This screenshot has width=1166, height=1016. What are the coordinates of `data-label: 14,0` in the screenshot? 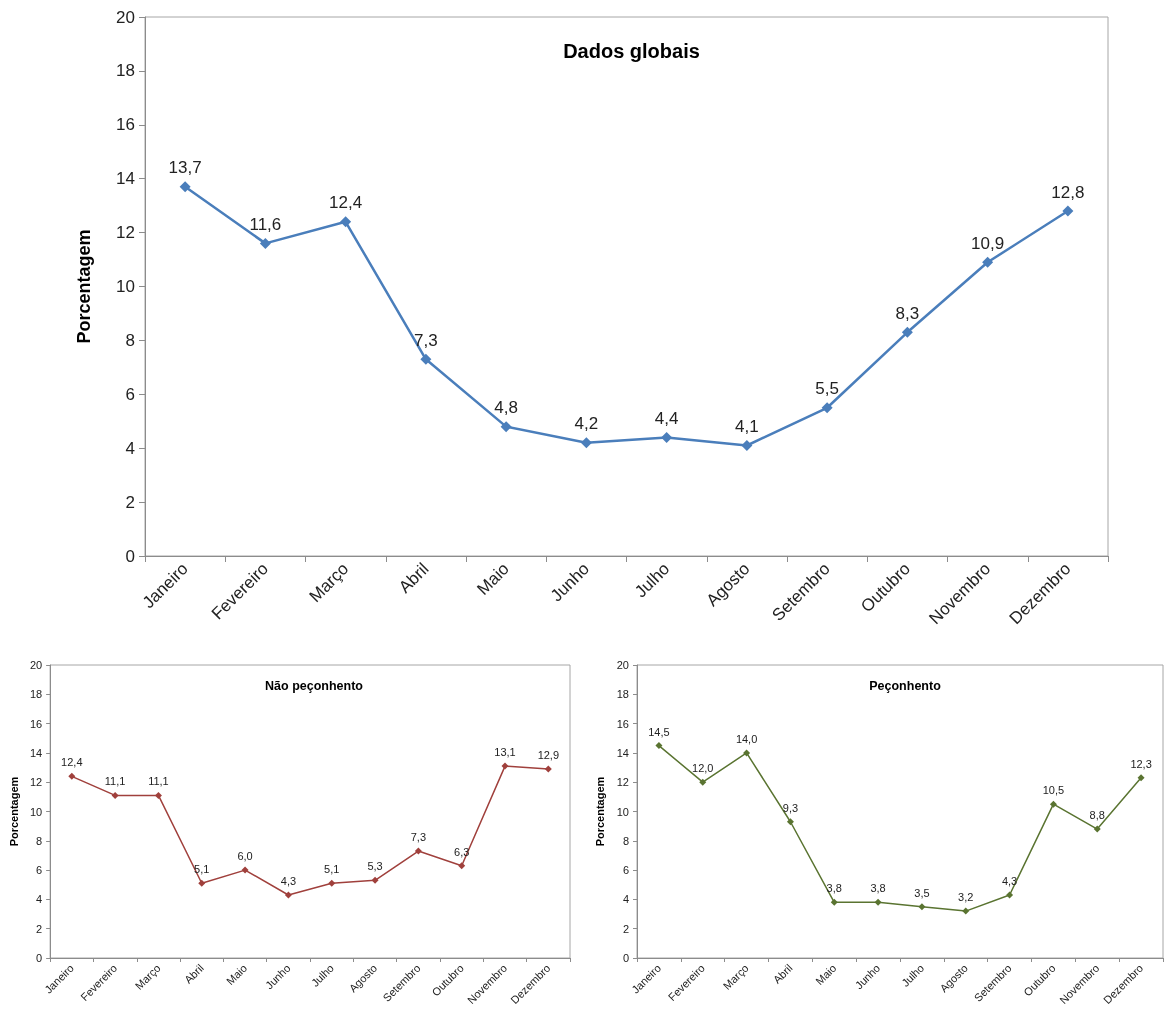 It's located at (746, 738).